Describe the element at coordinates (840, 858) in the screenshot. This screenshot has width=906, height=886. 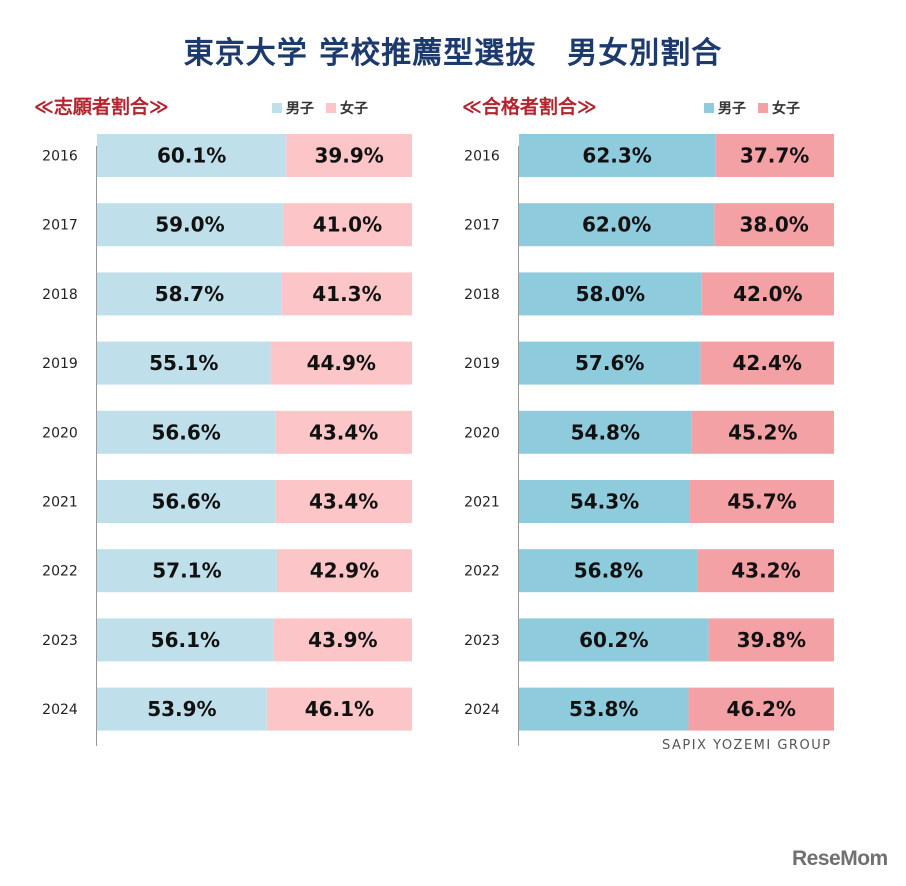
I see `resemom-logo: ReseMom` at that location.